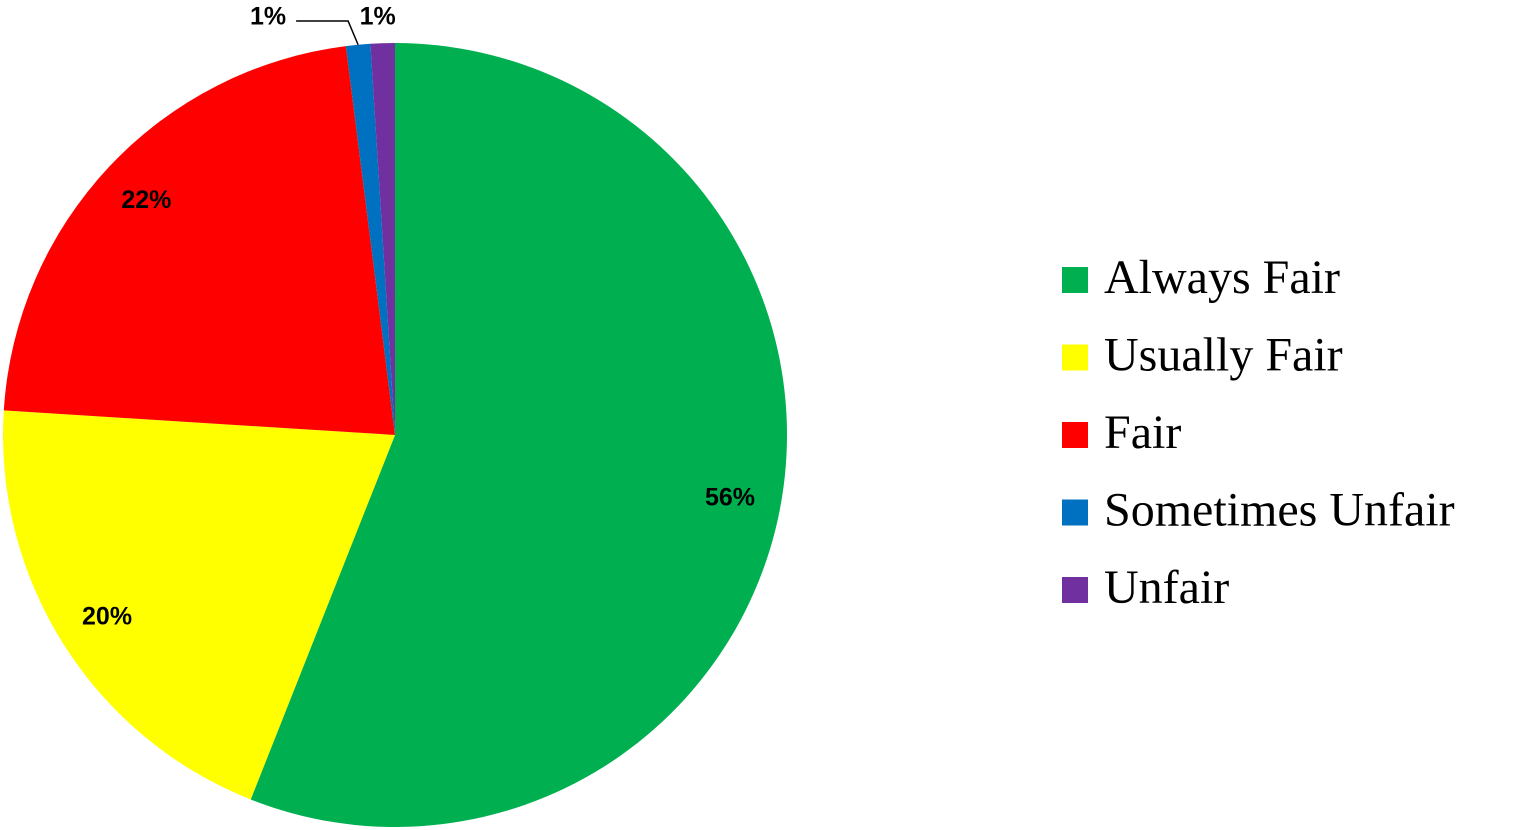 The width and height of the screenshot is (1513, 830). What do you see at coordinates (1142, 432) in the screenshot?
I see `legend-label: Fair` at bounding box center [1142, 432].